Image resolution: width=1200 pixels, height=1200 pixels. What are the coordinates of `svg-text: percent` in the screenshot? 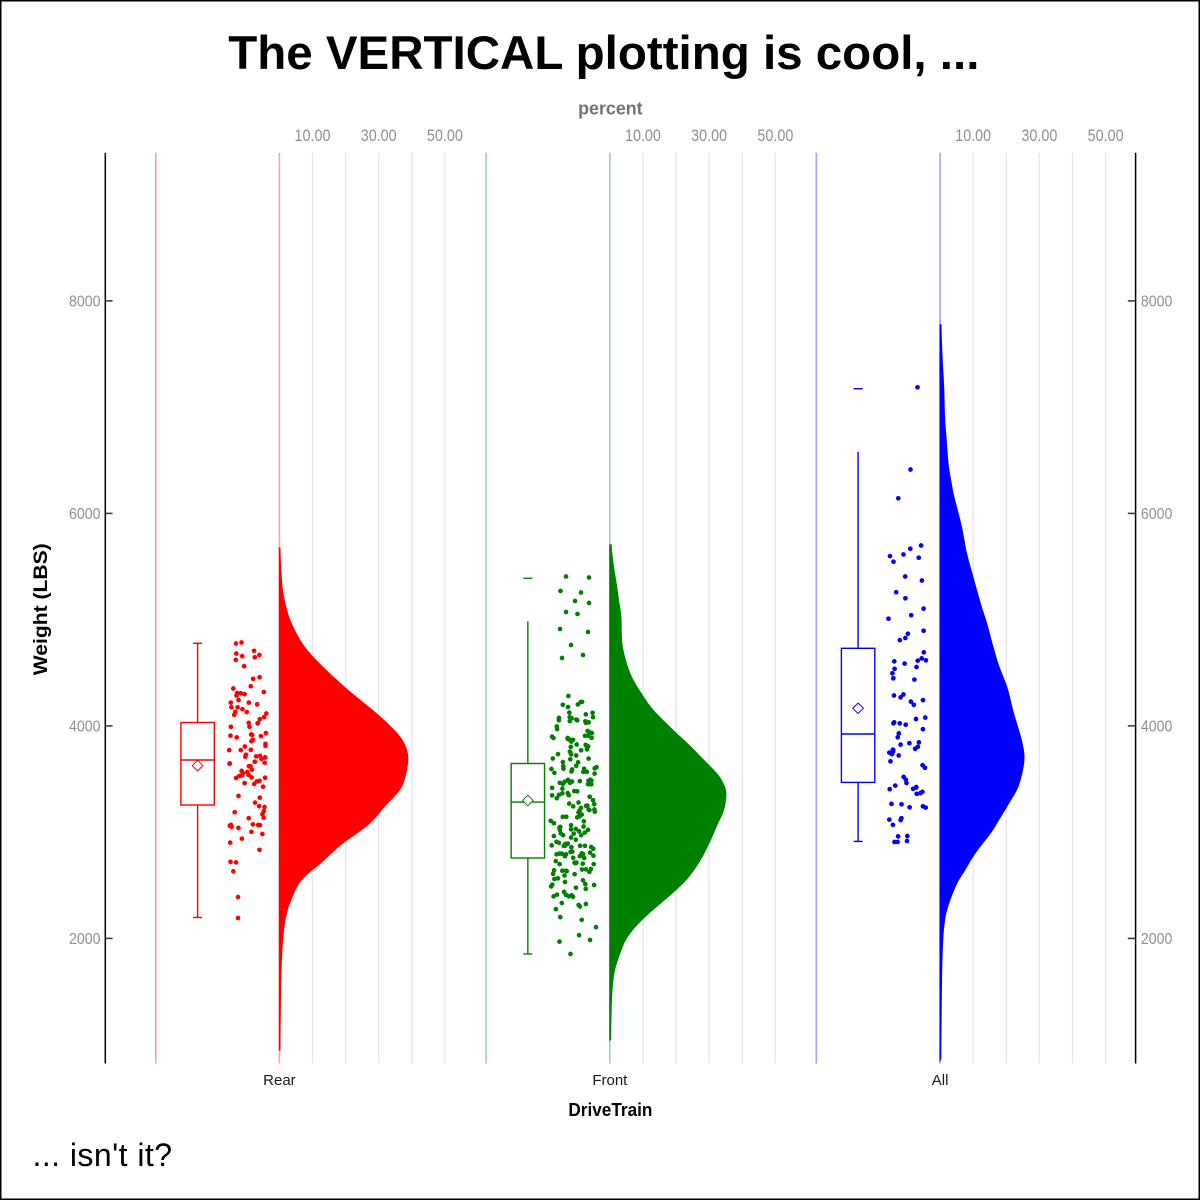 It's located at (610, 109).